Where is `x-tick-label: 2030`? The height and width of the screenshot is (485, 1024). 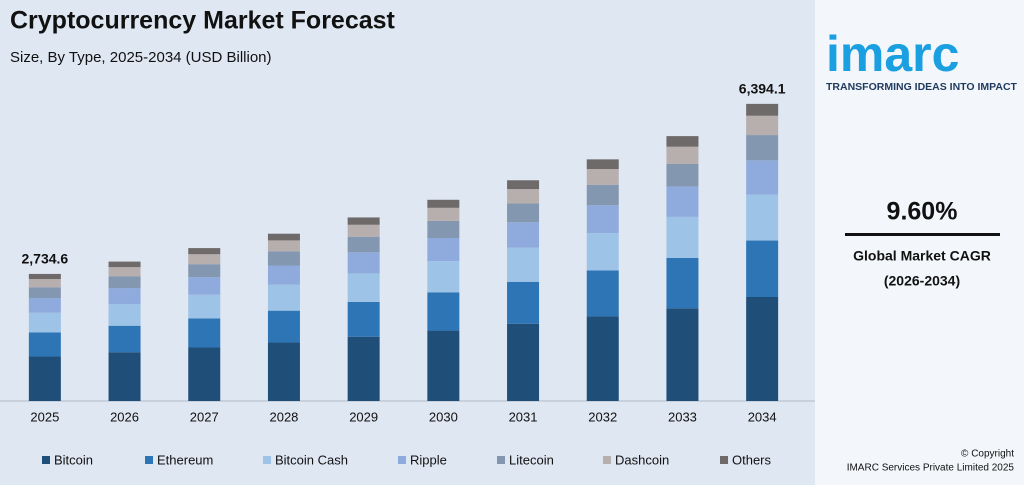
x-tick-label: 2030 is located at coordinates (443, 416).